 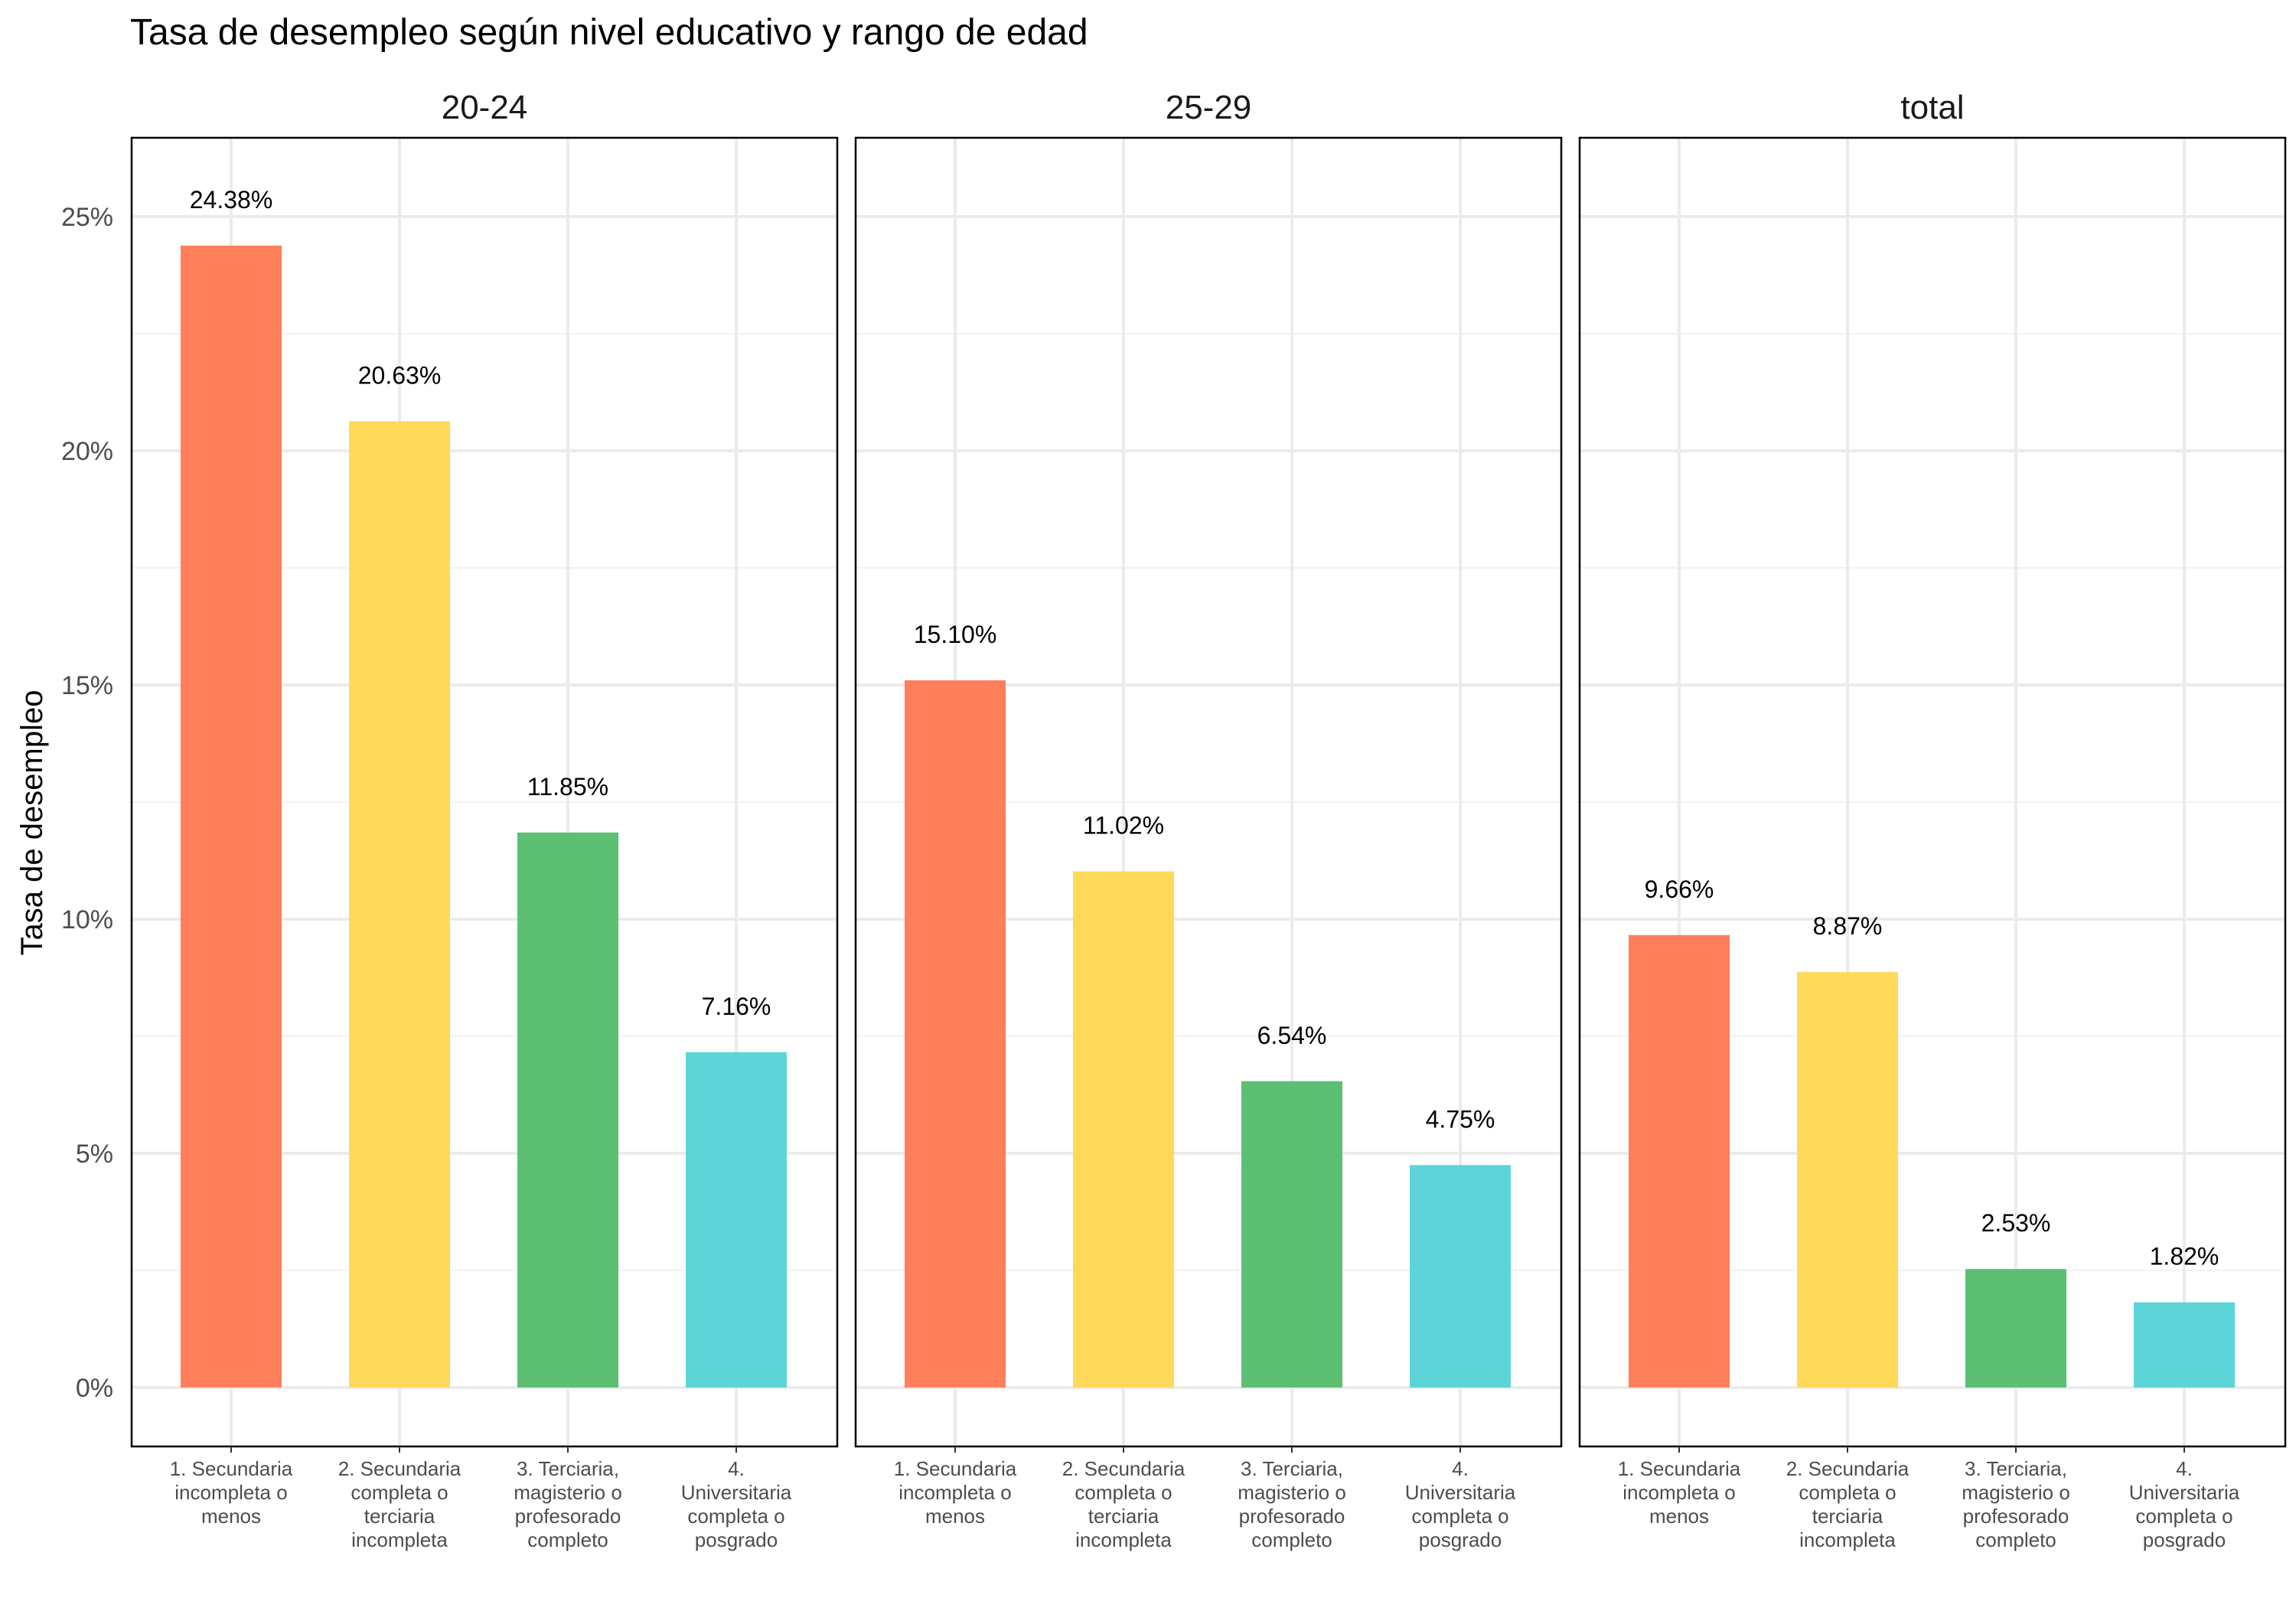 What do you see at coordinates (567, 787) in the screenshot?
I see `data-label: 11.85%` at bounding box center [567, 787].